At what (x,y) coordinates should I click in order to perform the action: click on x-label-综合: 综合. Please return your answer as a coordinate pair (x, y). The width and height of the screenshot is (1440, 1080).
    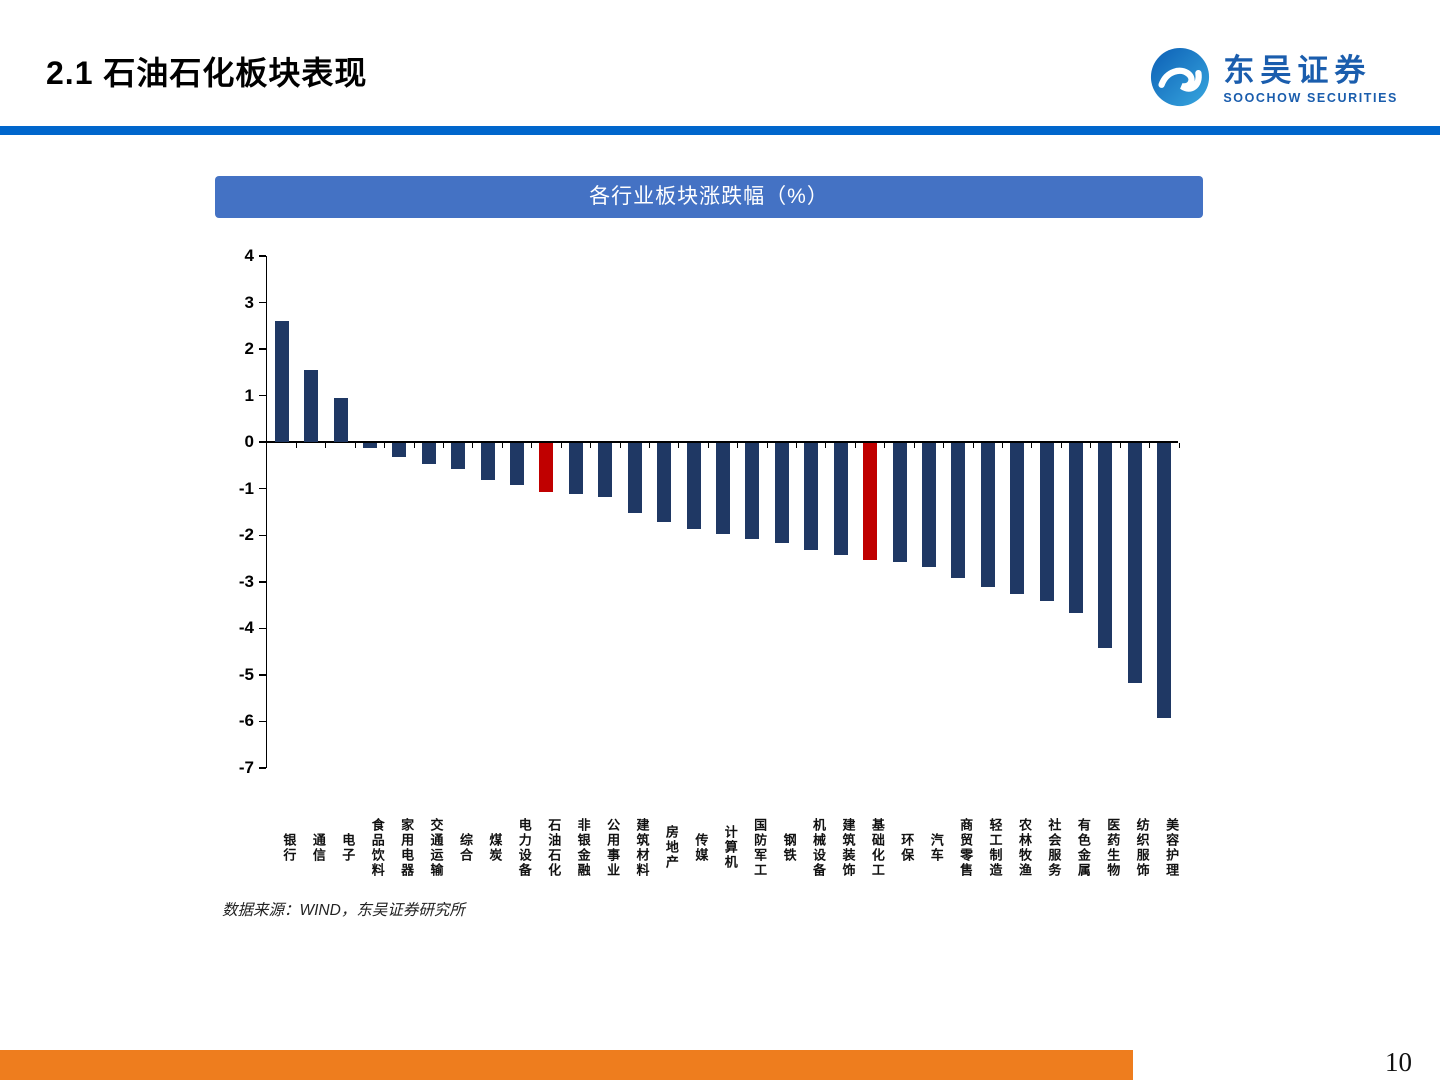
    Looking at the image, I should click on (465, 847).